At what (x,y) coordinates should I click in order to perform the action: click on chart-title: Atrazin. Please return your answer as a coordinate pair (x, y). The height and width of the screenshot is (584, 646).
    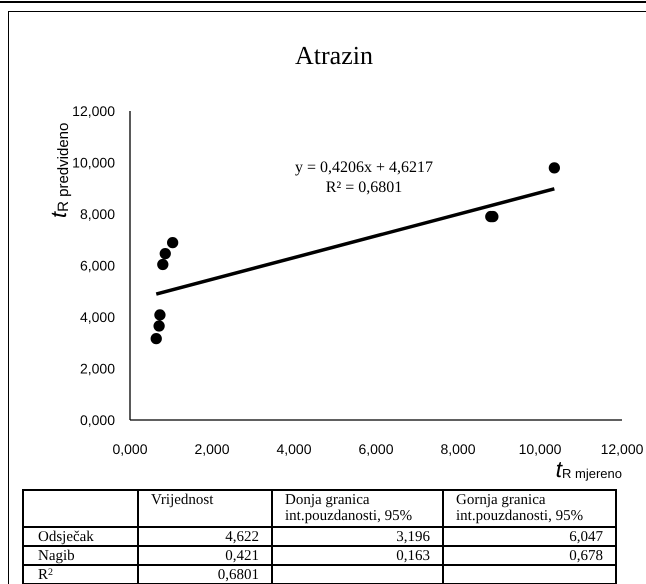
    Looking at the image, I should click on (334, 56).